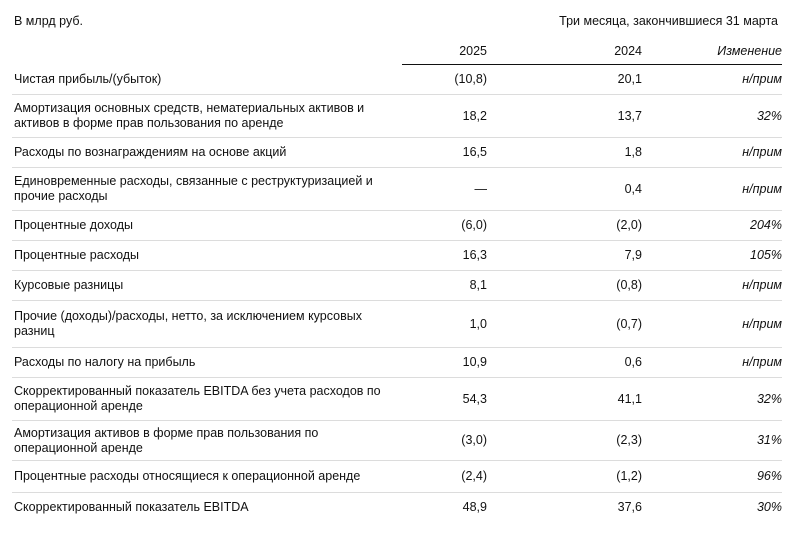  Describe the element at coordinates (769, 507) in the screenshot. I see `change-value: 30%` at that location.